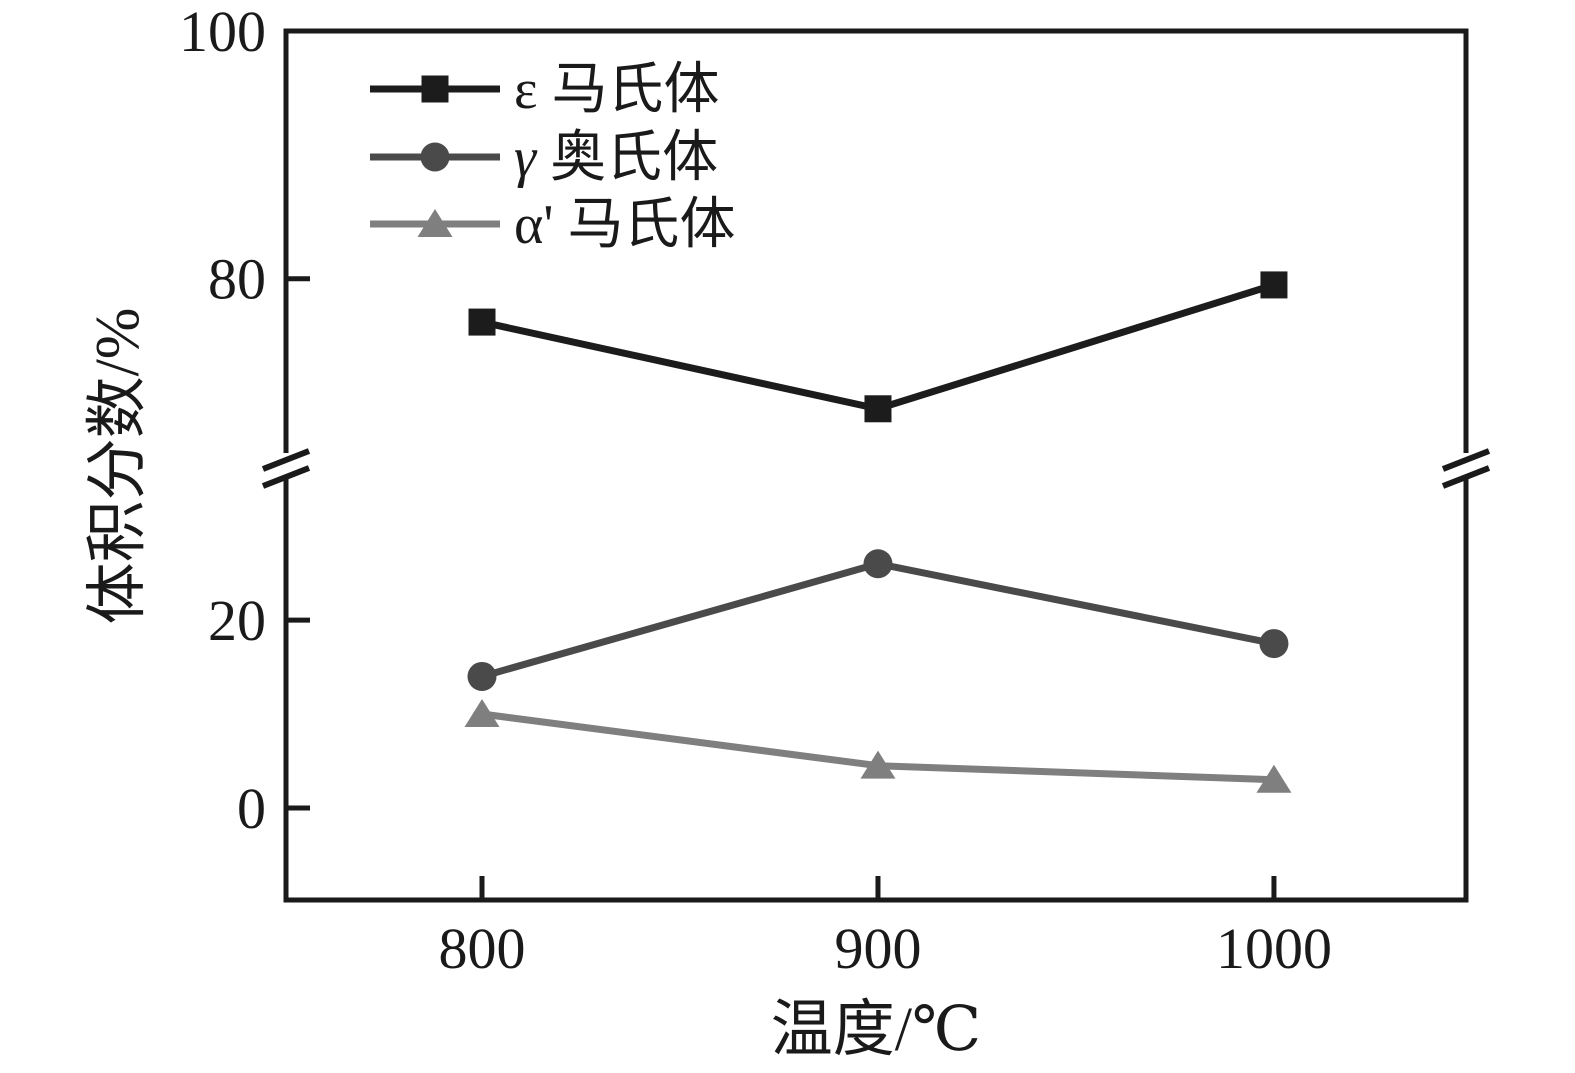  Describe the element at coordinates (482, 948) in the screenshot. I see `x-tick-label: 800` at that location.